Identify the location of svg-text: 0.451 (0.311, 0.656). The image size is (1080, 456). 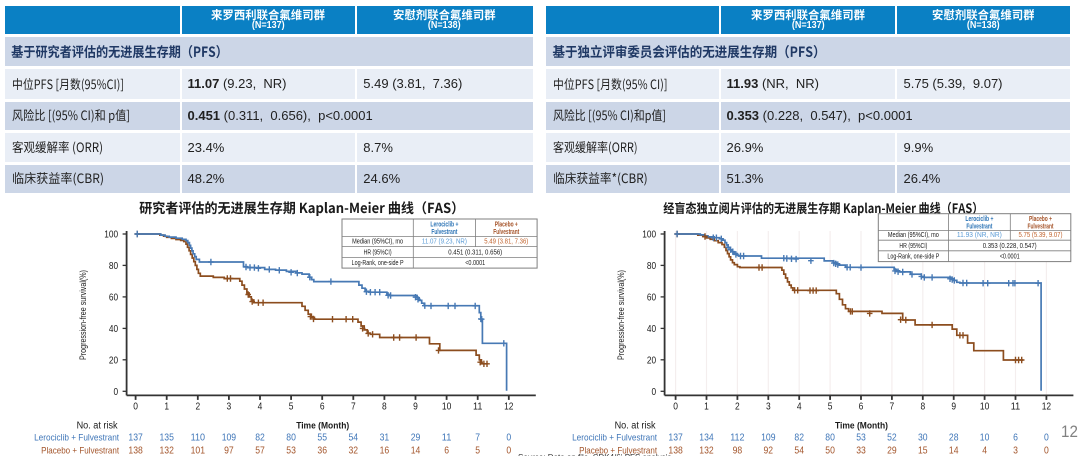
(475, 251).